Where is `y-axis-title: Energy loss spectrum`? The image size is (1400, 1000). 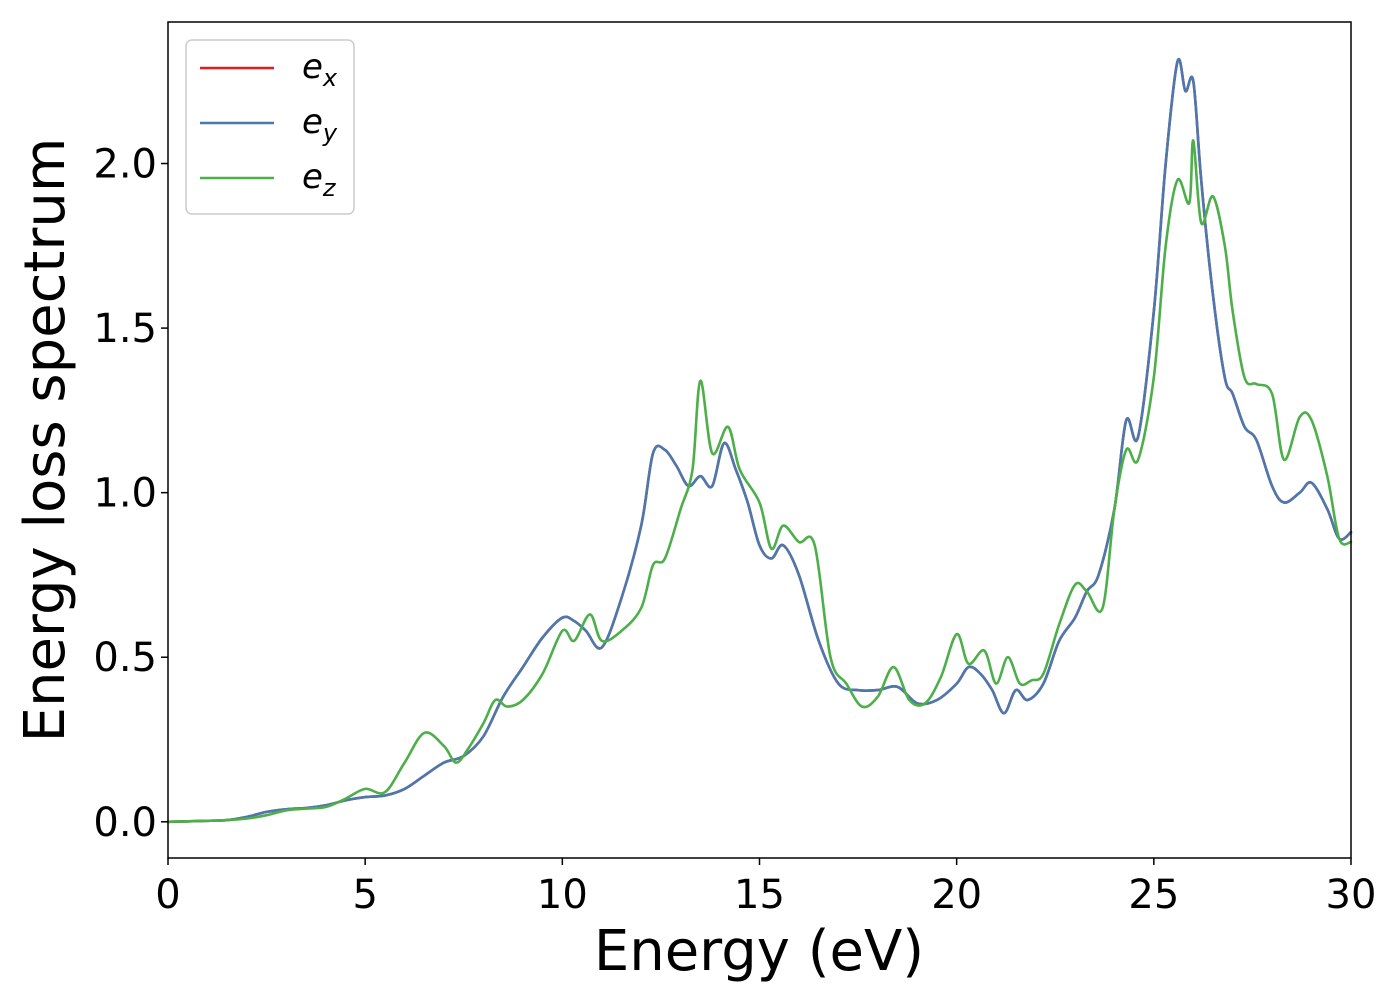 y-axis-title: Energy loss spectrum is located at coordinates (45, 440).